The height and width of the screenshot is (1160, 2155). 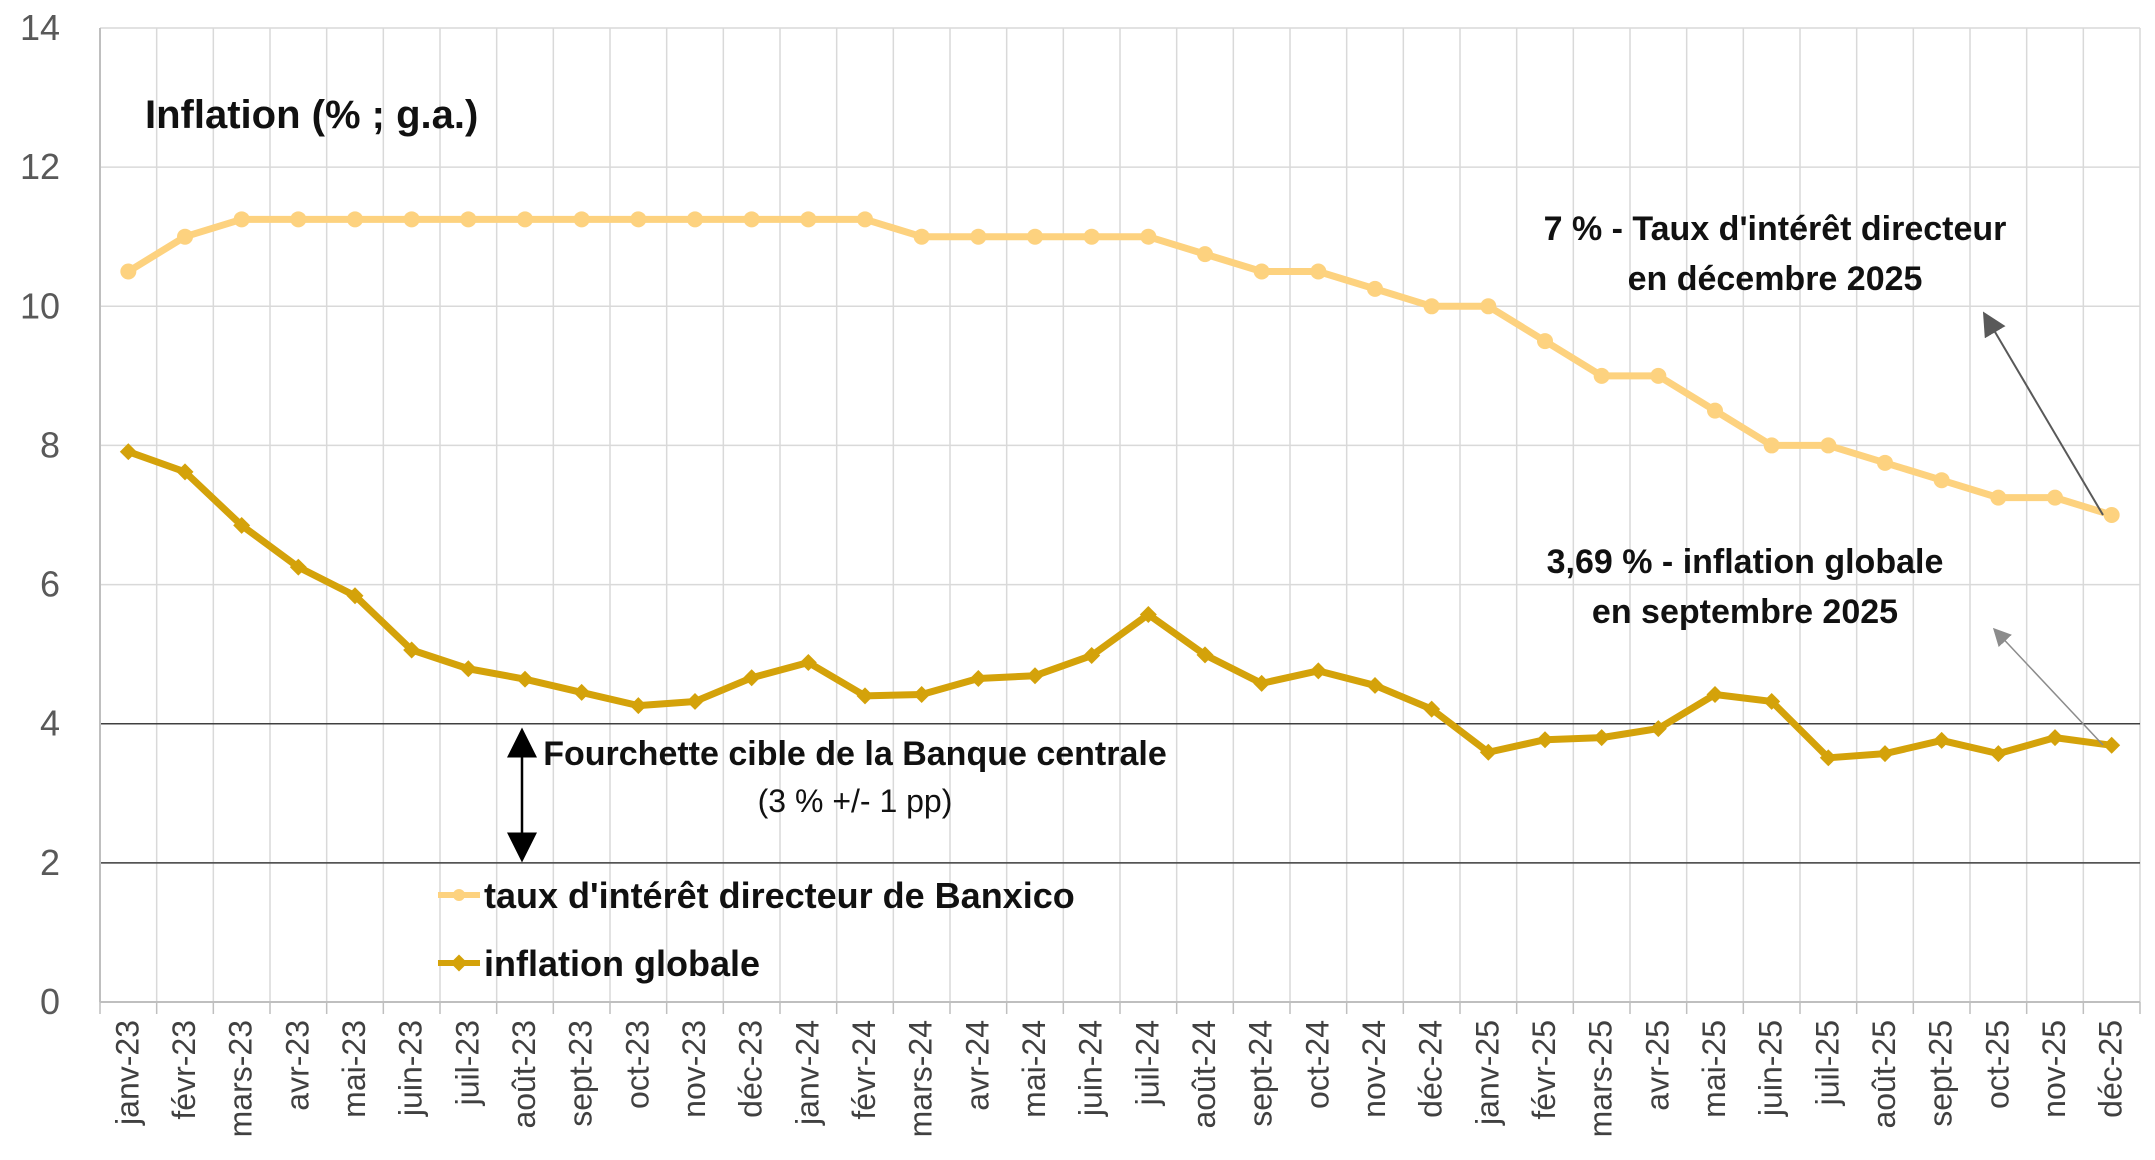 What do you see at coordinates (40, 305) in the screenshot?
I see `y-tick-label: 10` at bounding box center [40, 305].